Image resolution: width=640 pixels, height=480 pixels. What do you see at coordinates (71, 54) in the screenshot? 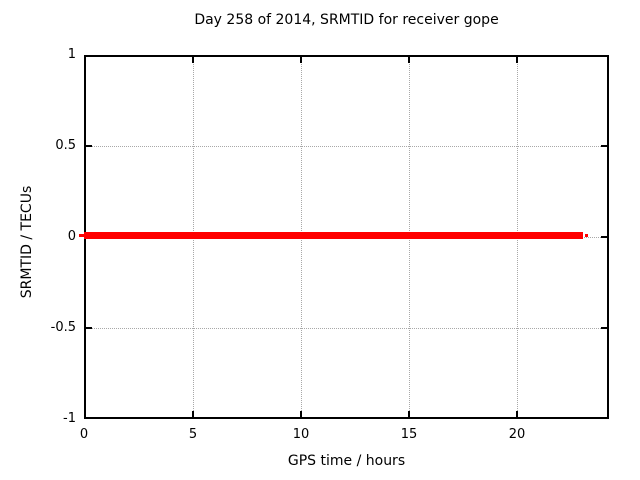
I see `y-tick-label-1: 1` at bounding box center [71, 54].